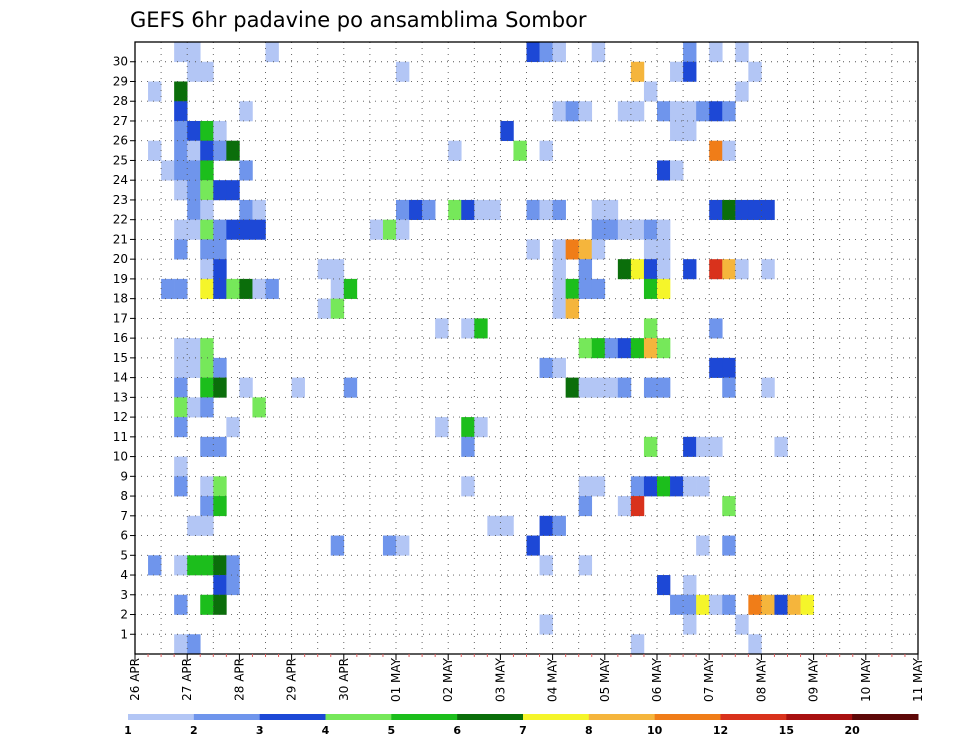 This screenshot has height=742, width=960. I want to click on x-tick-label: 10 MAY, so click(866, 679).